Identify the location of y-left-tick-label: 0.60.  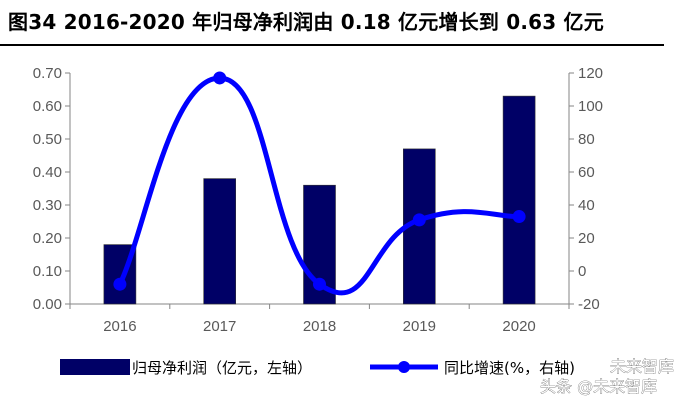
(47, 106).